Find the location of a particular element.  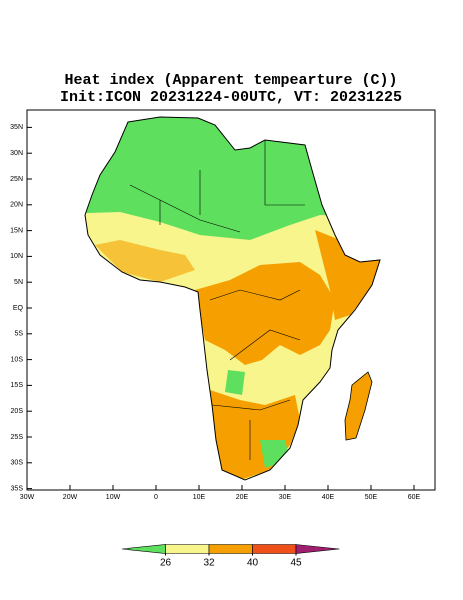

lon-tick-label: 10W is located at coordinates (113, 497).